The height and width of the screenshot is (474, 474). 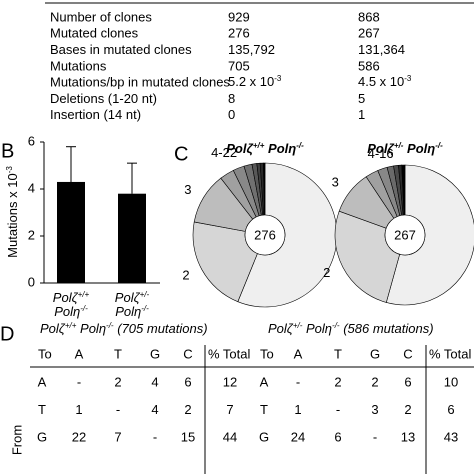 I want to click on table-title: Polζ+/+ Polη-/- (705 mutations), so click(x=124, y=329).